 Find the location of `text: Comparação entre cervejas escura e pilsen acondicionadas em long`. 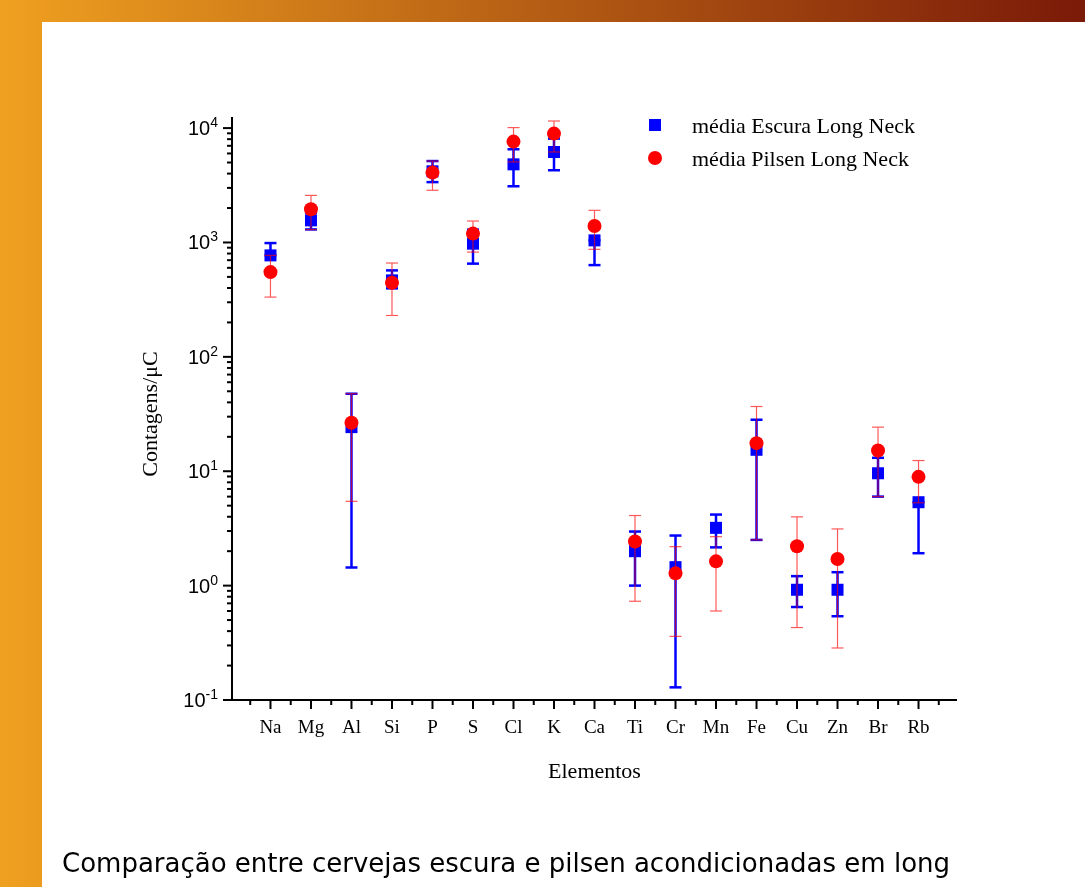

text: Comparação entre cervejas escura e pilsen acondicionadas em long is located at coordinates (506, 863).